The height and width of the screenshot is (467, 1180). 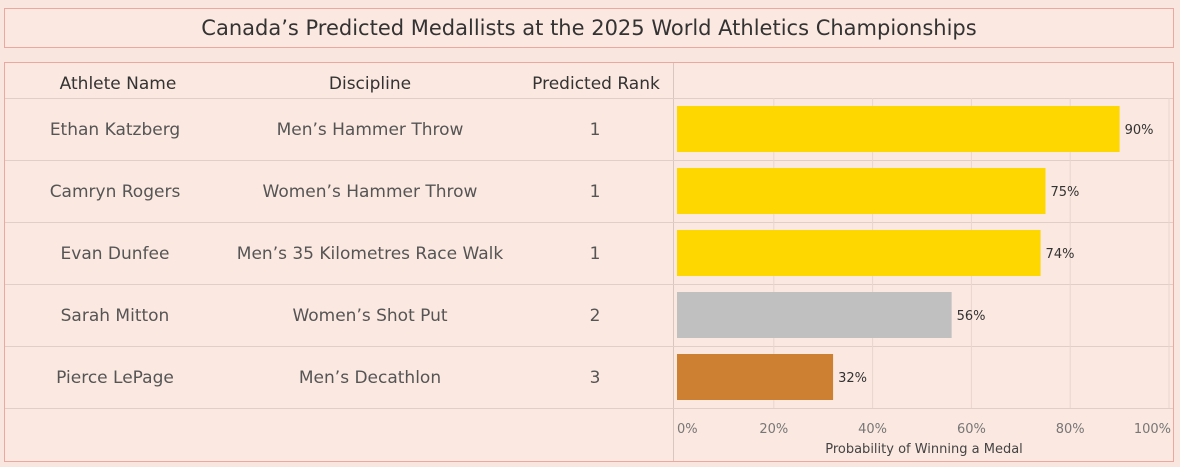 I want to click on x-tick-label: 60%, so click(x=971, y=429).